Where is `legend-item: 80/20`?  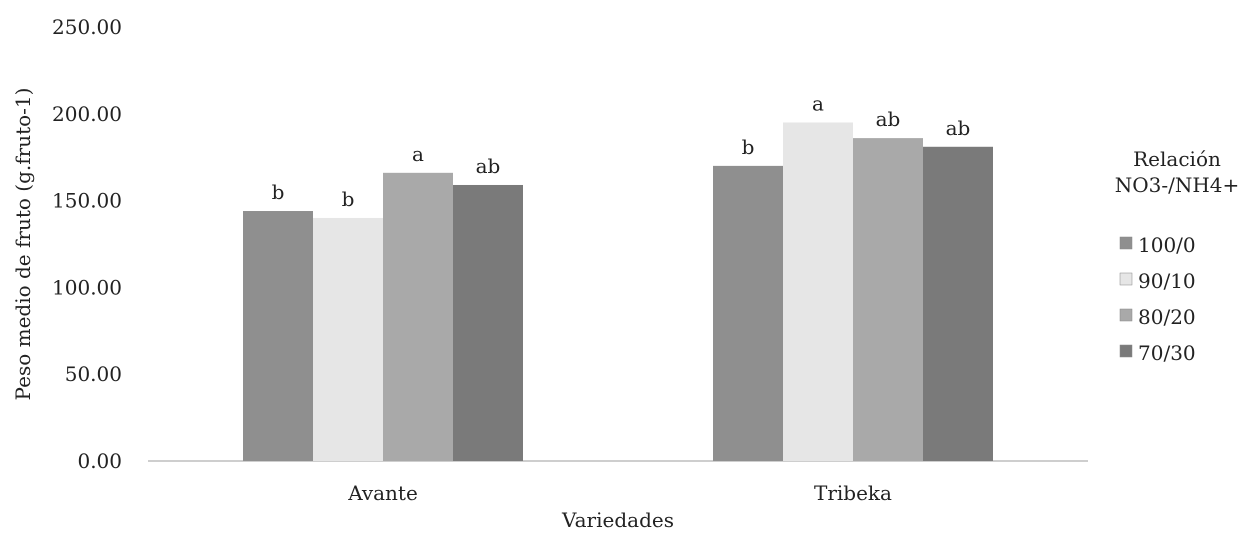
legend-item: 80/20 is located at coordinates (1157, 317).